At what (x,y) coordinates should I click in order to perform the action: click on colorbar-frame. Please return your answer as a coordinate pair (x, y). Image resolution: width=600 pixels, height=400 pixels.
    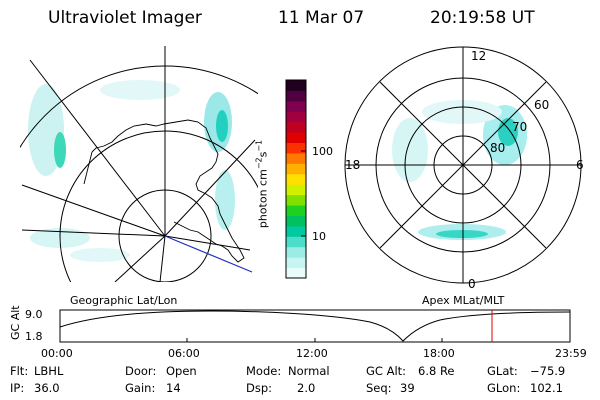
    Looking at the image, I should click on (296, 179).